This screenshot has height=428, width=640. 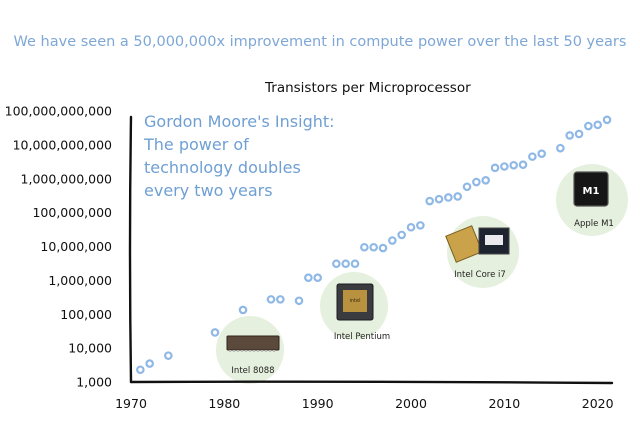 I want to click on x-tick-label: 1970, so click(x=131, y=403).